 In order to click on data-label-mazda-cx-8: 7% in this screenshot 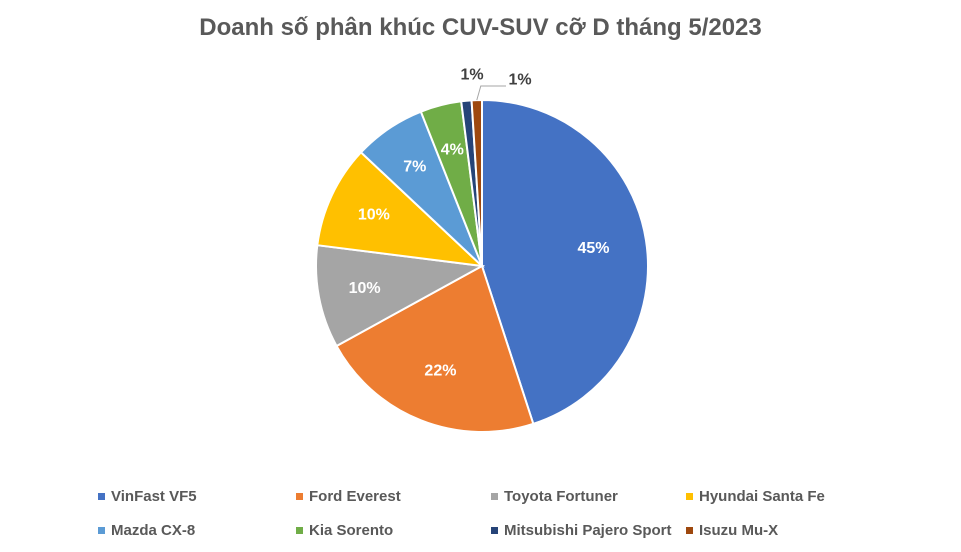, I will do `click(414, 167)`.